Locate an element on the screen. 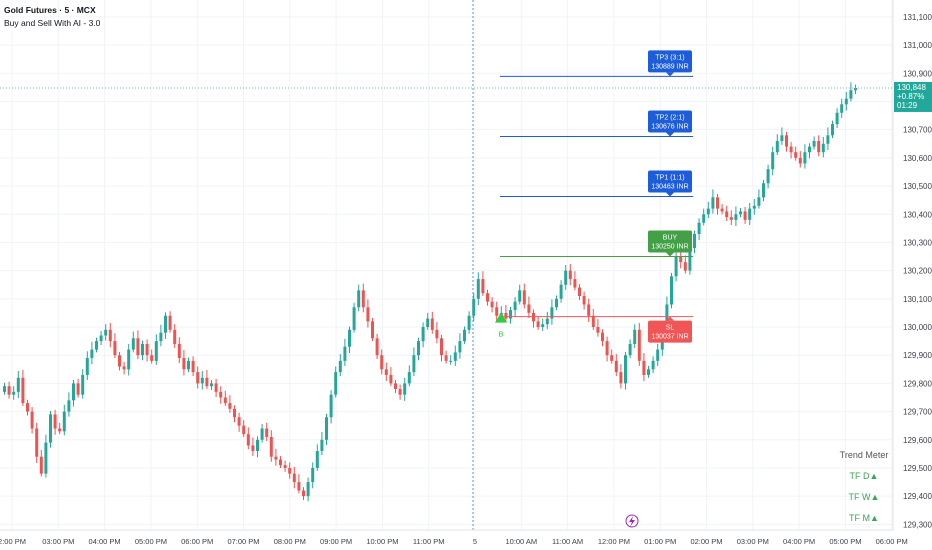  time-tick-label: 03:00 PM is located at coordinates (58, 541).